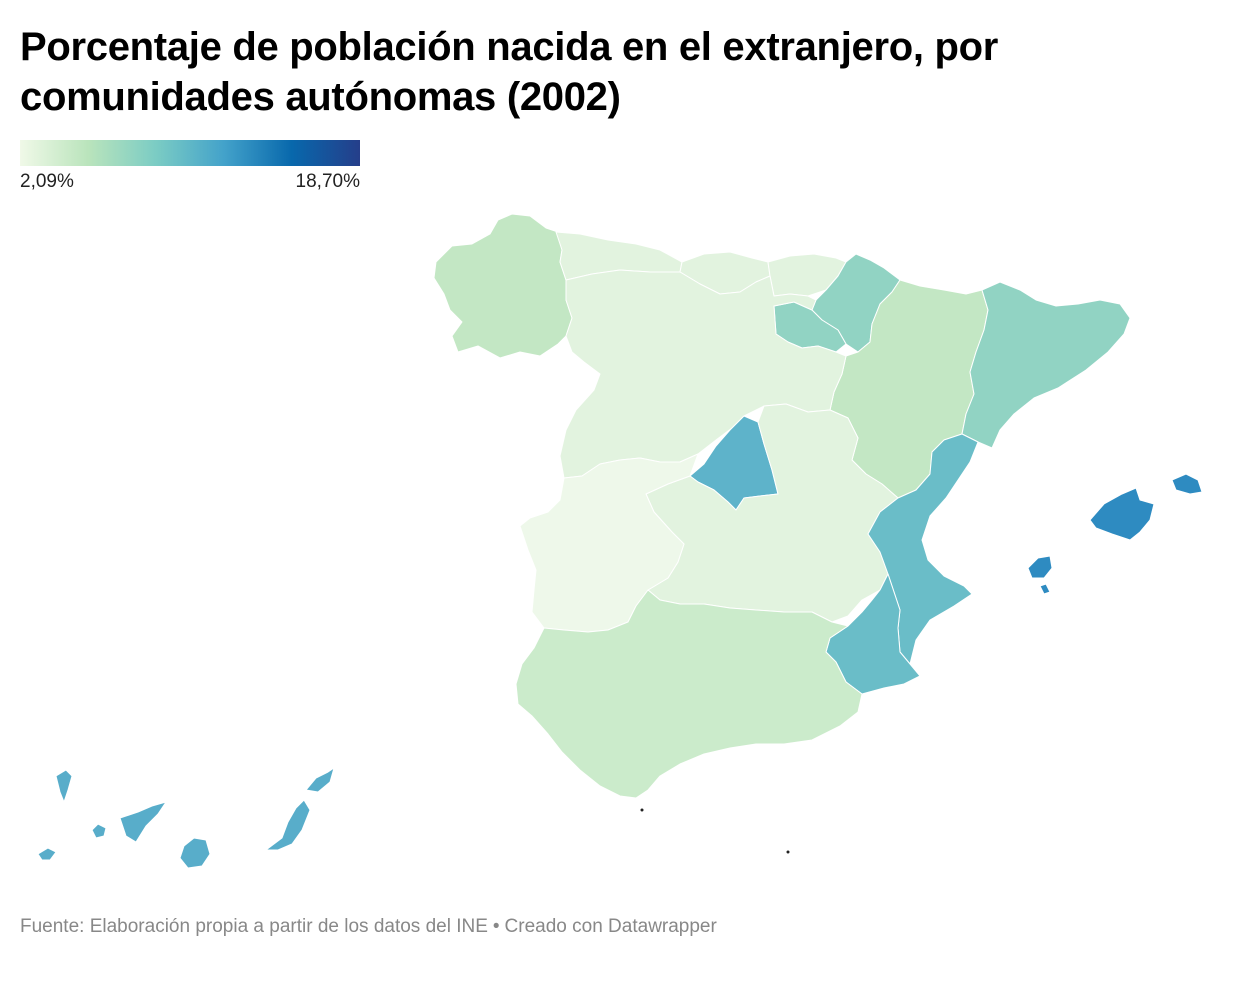 This screenshot has height=982, width=1240. I want to click on region-andalucia, so click(689, 694).